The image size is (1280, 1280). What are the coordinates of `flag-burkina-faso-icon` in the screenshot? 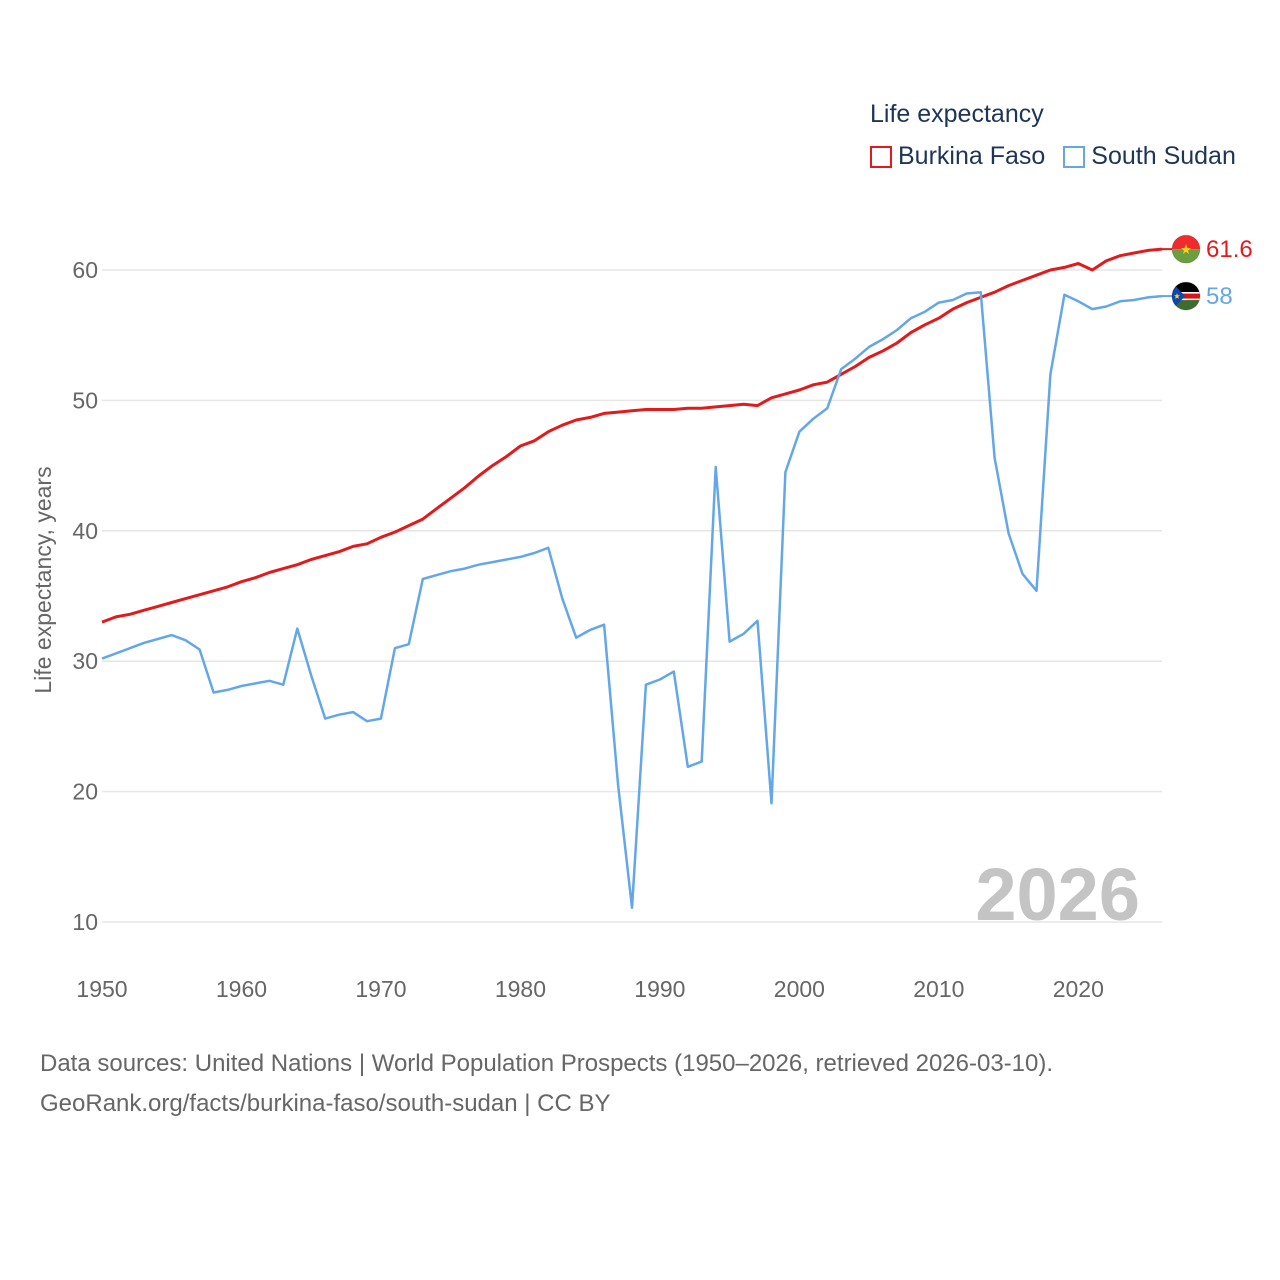 It's located at (1186, 249).